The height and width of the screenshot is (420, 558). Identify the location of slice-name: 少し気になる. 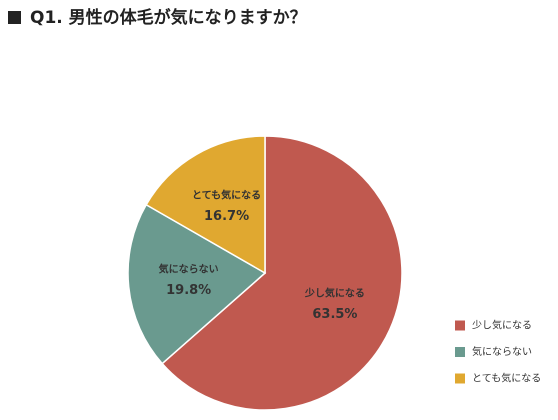
(334, 293).